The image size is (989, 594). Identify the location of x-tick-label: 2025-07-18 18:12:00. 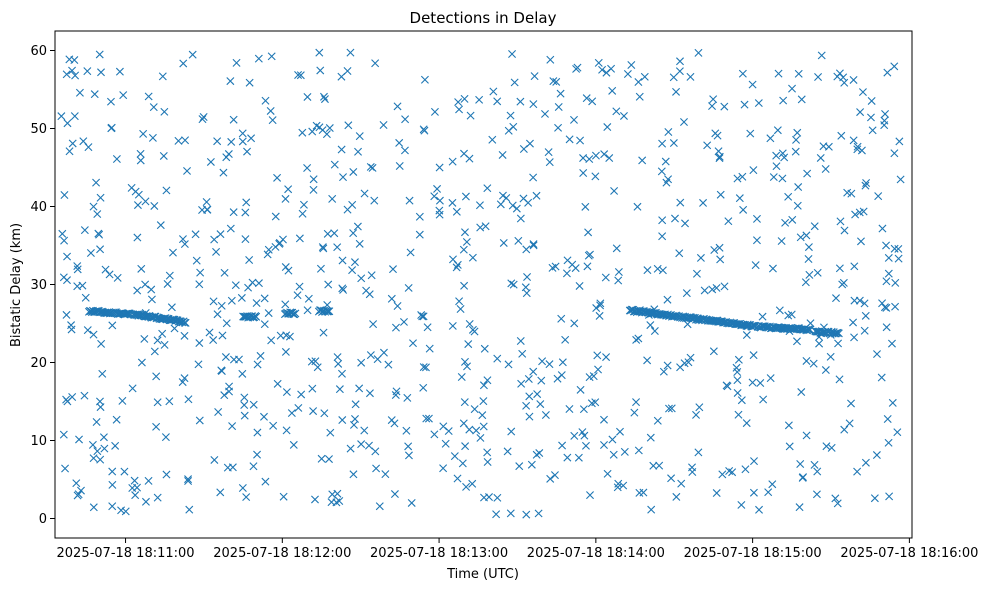
(282, 553).